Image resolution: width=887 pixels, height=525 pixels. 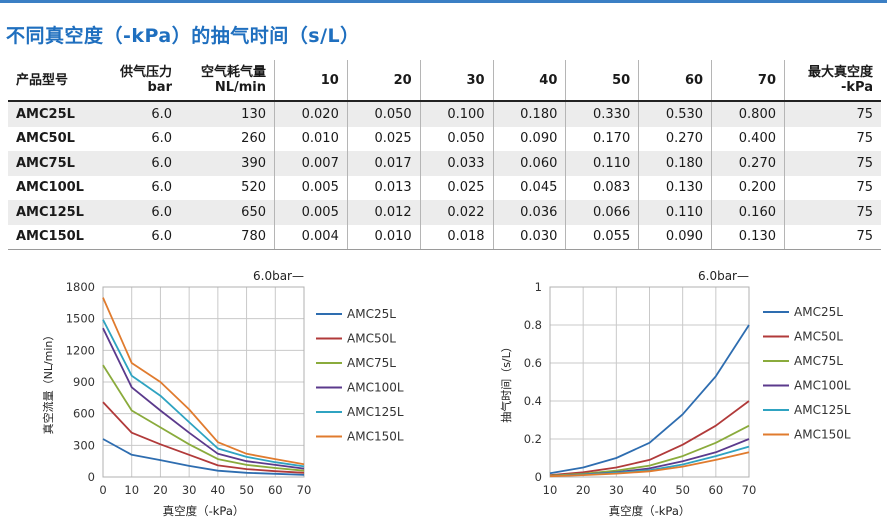 What do you see at coordinates (650, 511) in the screenshot?
I see `x-axis-label: 真空度（-kPa）` at bounding box center [650, 511].